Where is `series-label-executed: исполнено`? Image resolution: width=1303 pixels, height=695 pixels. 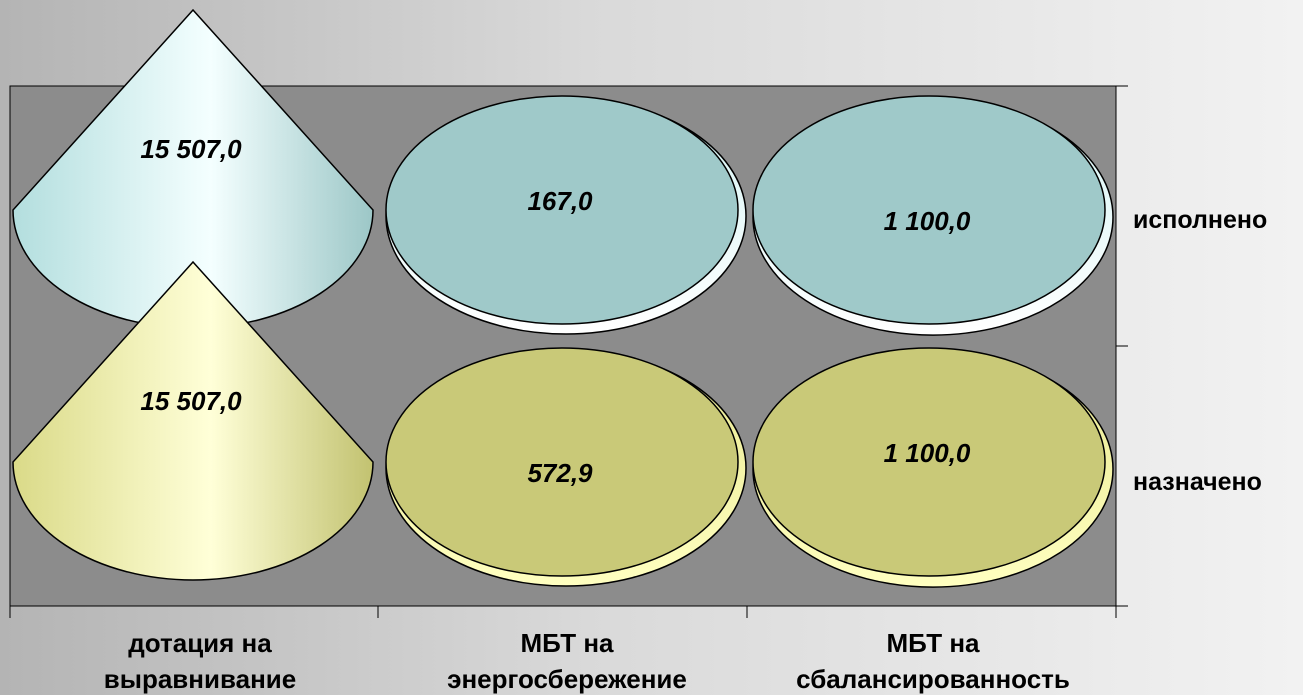 series-label-executed: исполнено is located at coordinates (1200, 220).